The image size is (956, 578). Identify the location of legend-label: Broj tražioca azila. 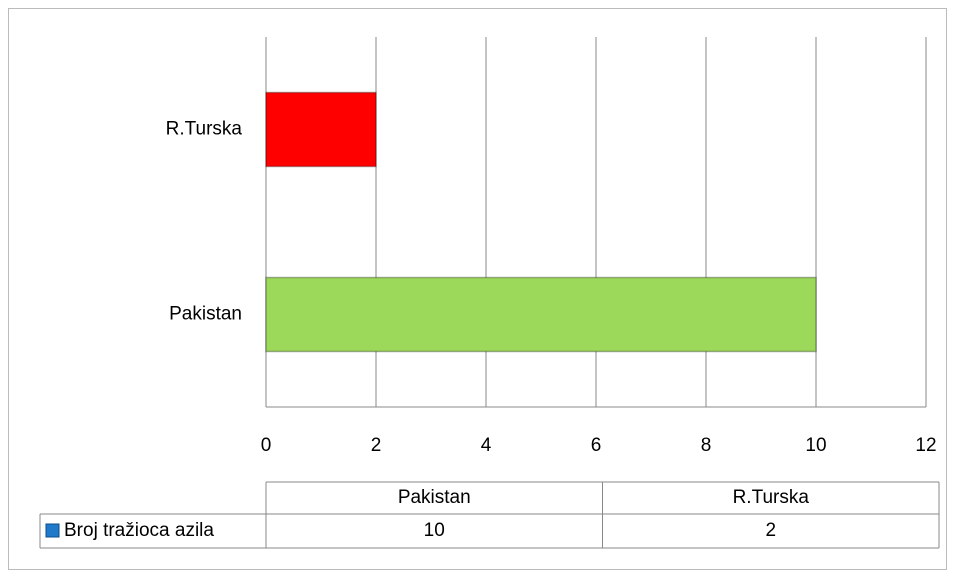
(139, 530).